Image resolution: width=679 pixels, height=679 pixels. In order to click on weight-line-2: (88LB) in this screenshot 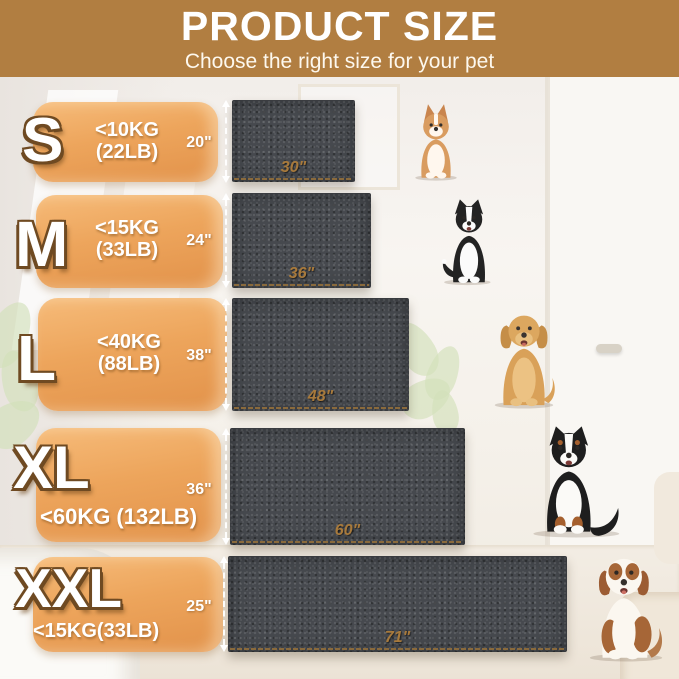, I will do `click(129, 363)`.